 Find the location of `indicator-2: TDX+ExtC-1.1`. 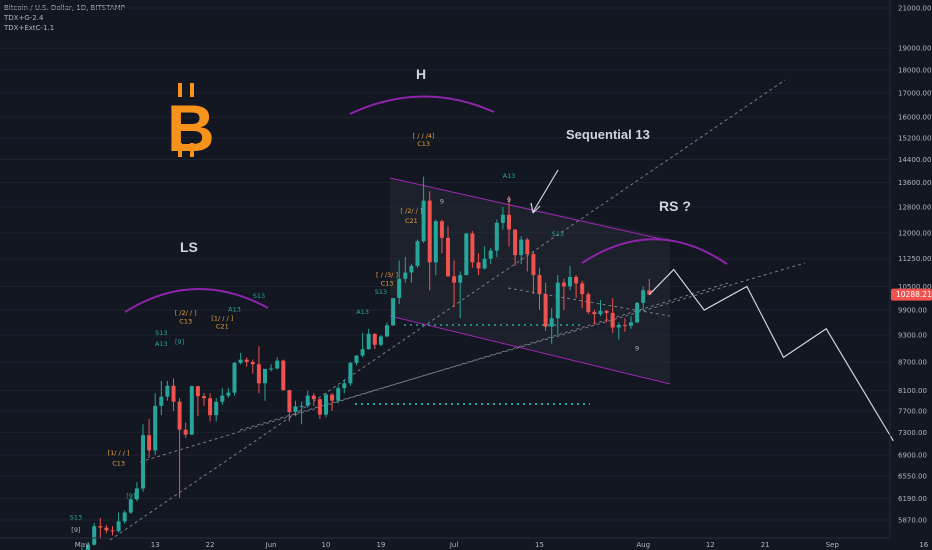

indicator-2: TDX+ExtC-1.1 is located at coordinates (29, 28).